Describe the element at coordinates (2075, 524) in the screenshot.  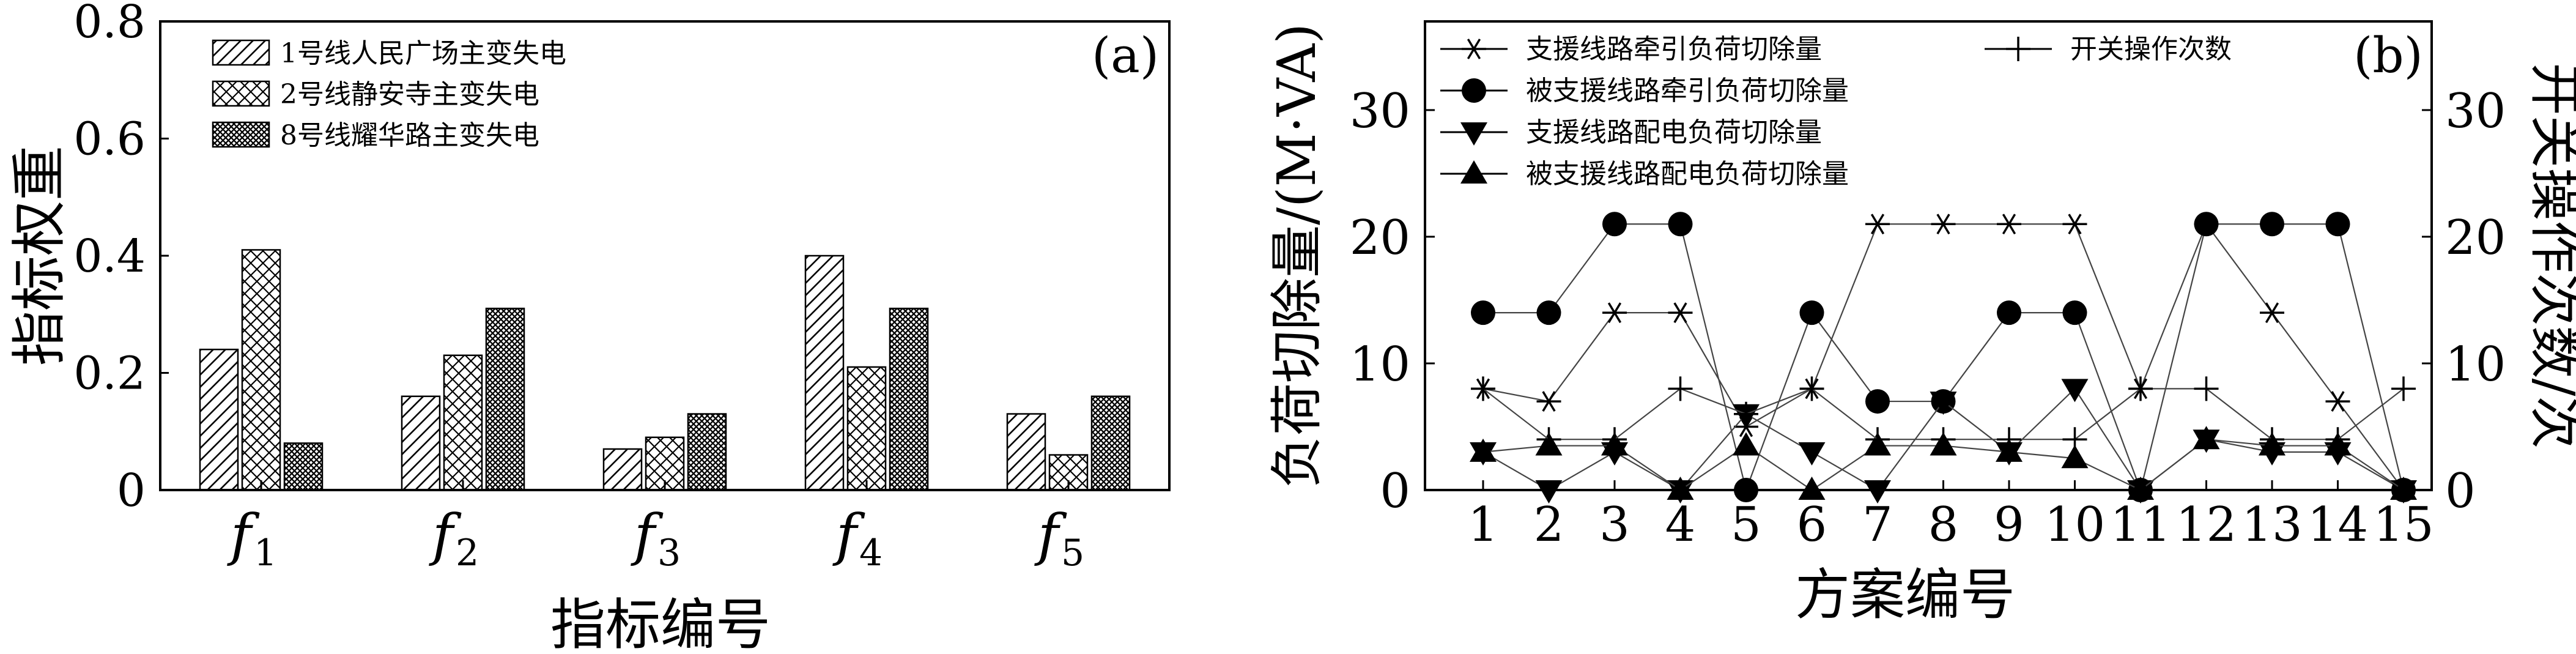
I see `x-tick-label: 10` at that location.